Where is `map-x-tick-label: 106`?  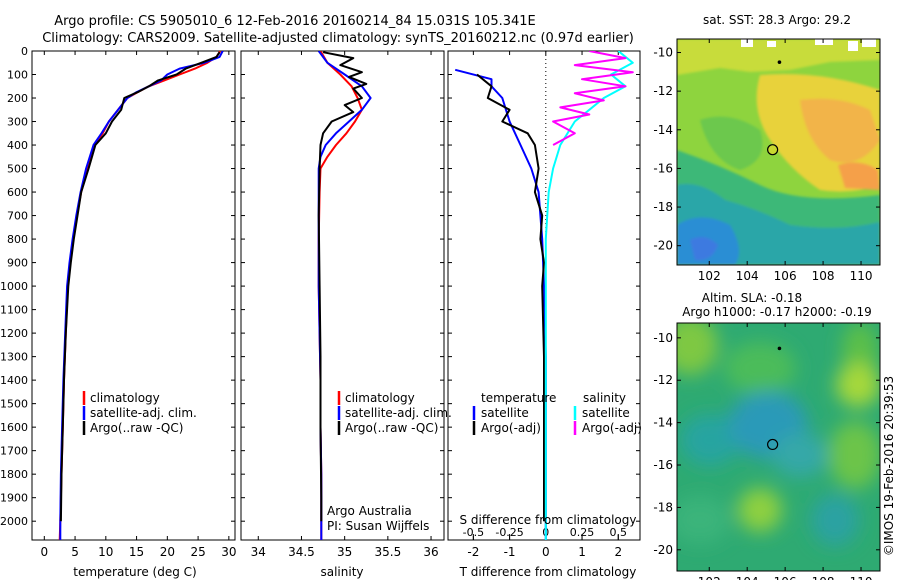 map-x-tick-label: 106 is located at coordinates (785, 276).